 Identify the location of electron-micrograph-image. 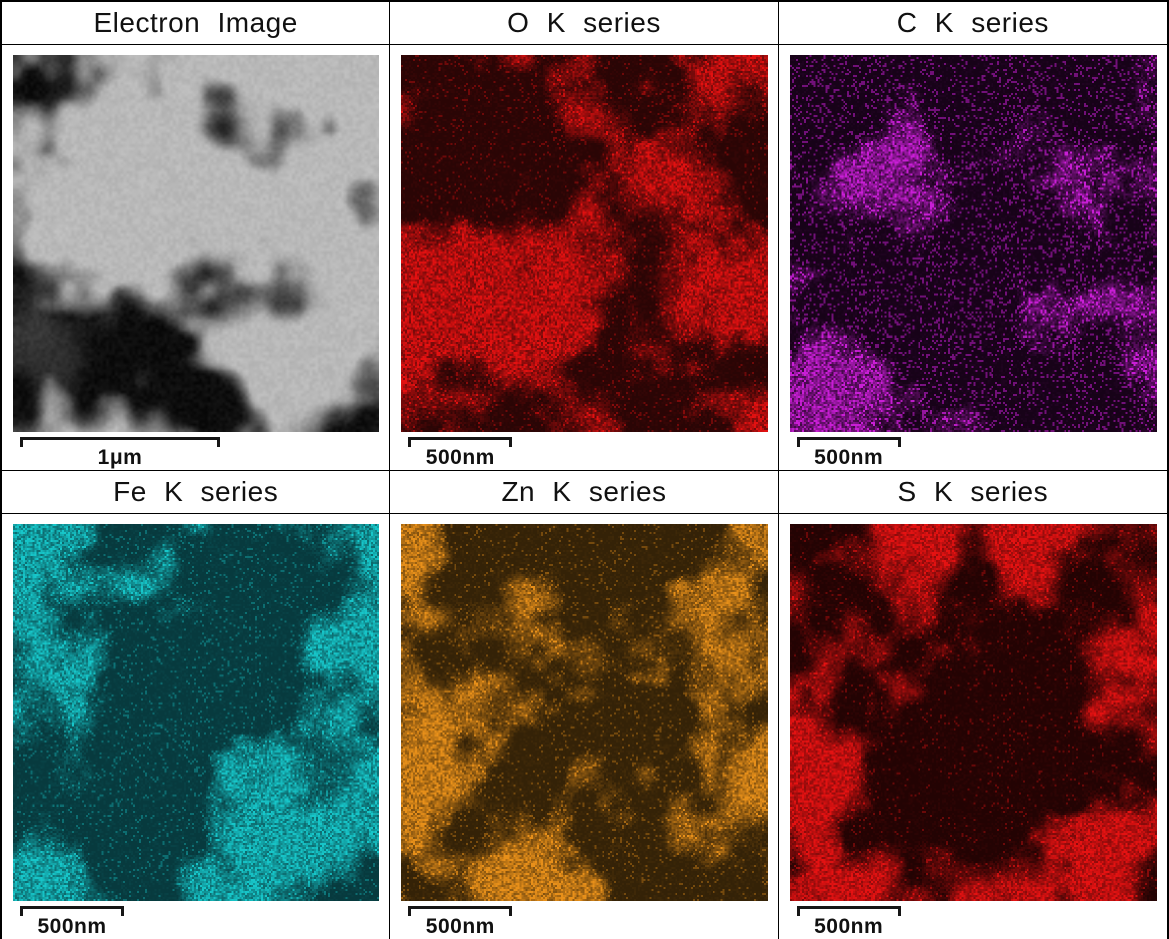
(196, 243).